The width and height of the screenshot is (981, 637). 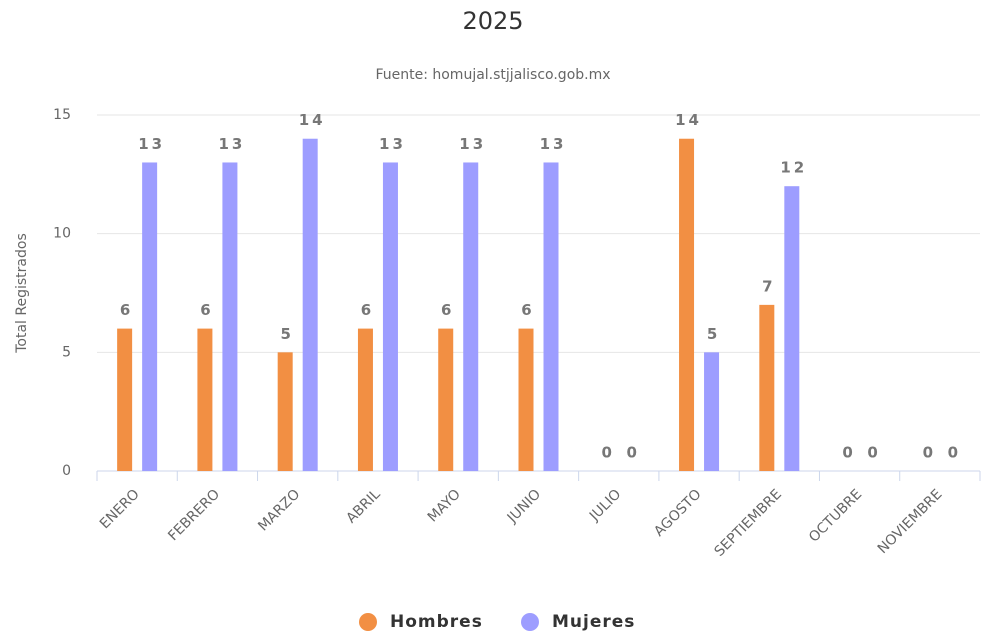 What do you see at coordinates (66, 352) in the screenshot?
I see `y-tick-label: 5` at bounding box center [66, 352].